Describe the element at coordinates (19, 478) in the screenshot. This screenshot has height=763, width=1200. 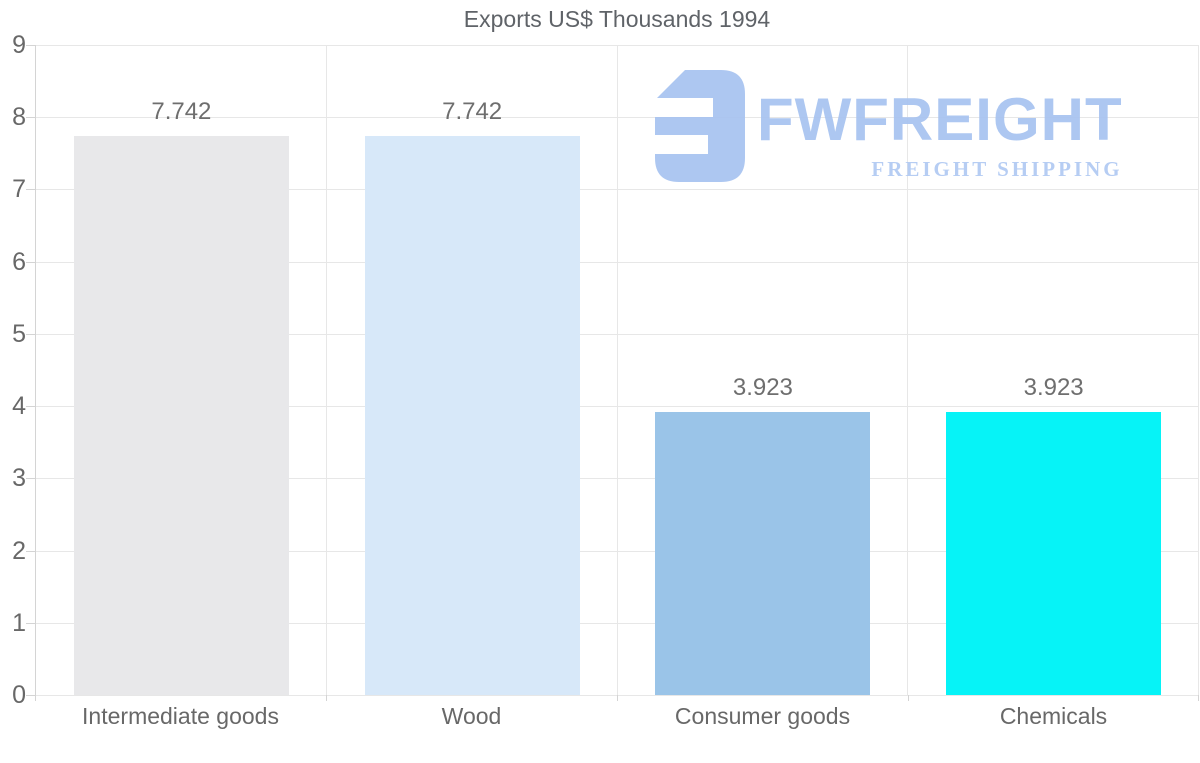
I see `y-tick-label: 3` at that location.